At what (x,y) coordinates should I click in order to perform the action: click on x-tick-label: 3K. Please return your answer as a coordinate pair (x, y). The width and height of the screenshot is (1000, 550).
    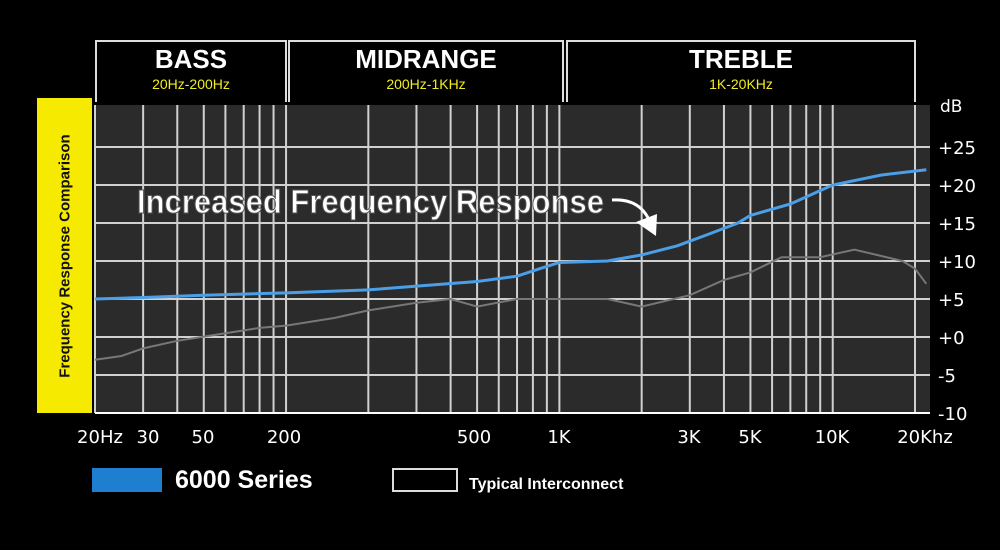
    Looking at the image, I should click on (689, 437).